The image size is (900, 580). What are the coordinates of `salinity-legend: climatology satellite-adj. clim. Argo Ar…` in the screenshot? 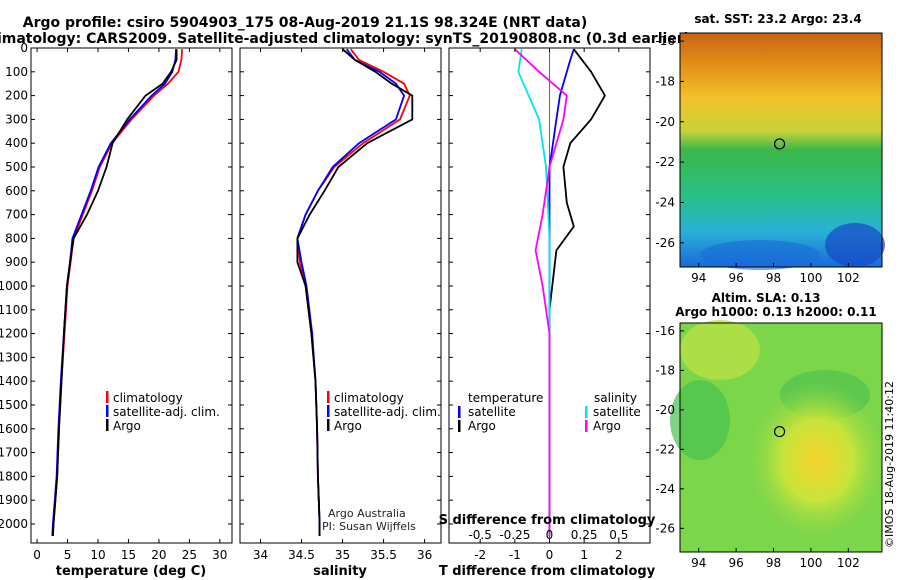 It's located at (381, 462).